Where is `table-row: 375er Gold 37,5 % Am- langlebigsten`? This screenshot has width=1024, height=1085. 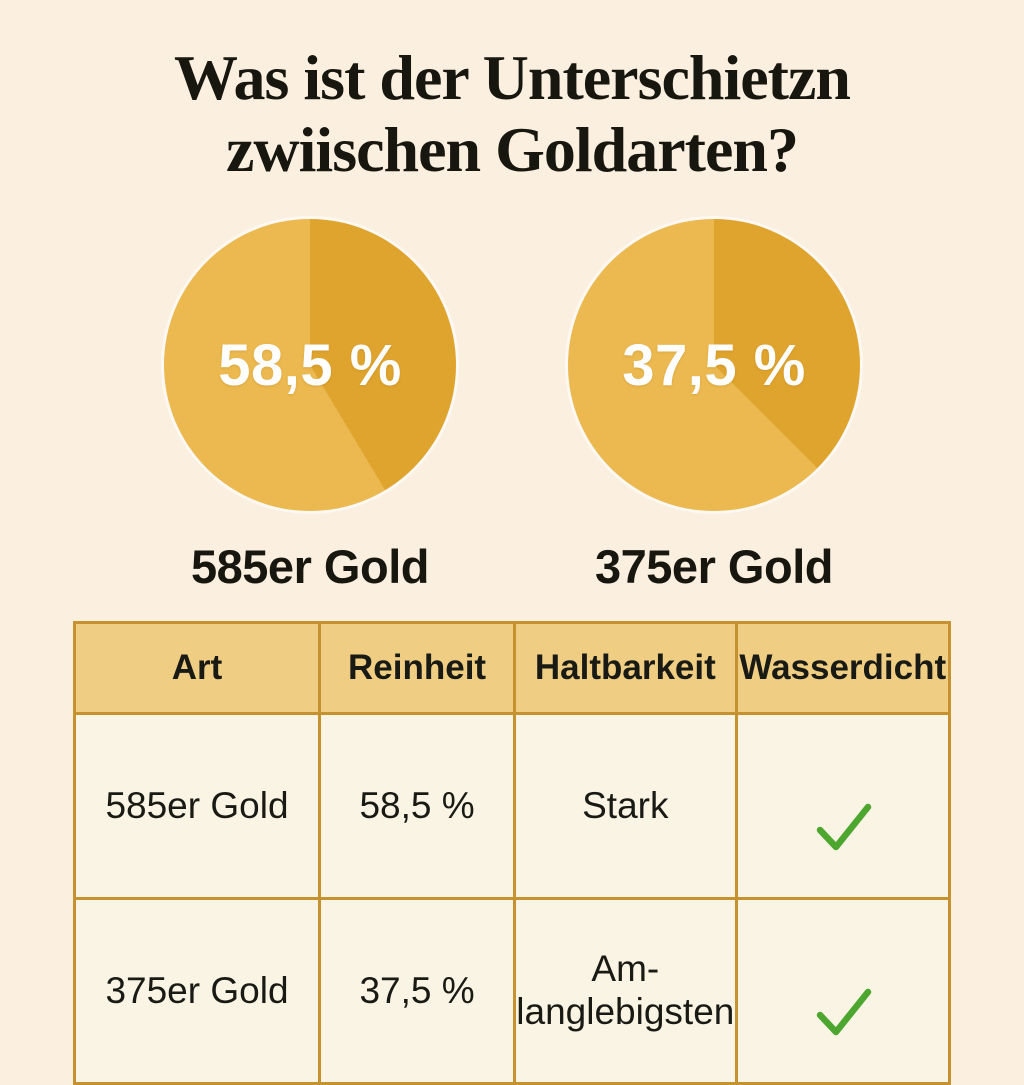
table-row: 375er Gold 37,5 % Am- langlebigsten is located at coordinates (512, 990).